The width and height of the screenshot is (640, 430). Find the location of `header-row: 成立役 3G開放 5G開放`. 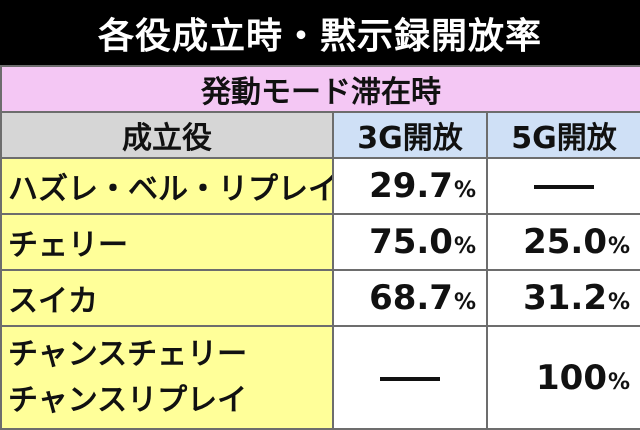

header-row: 成立役 3G開放 5G開放 is located at coordinates (320, 135).